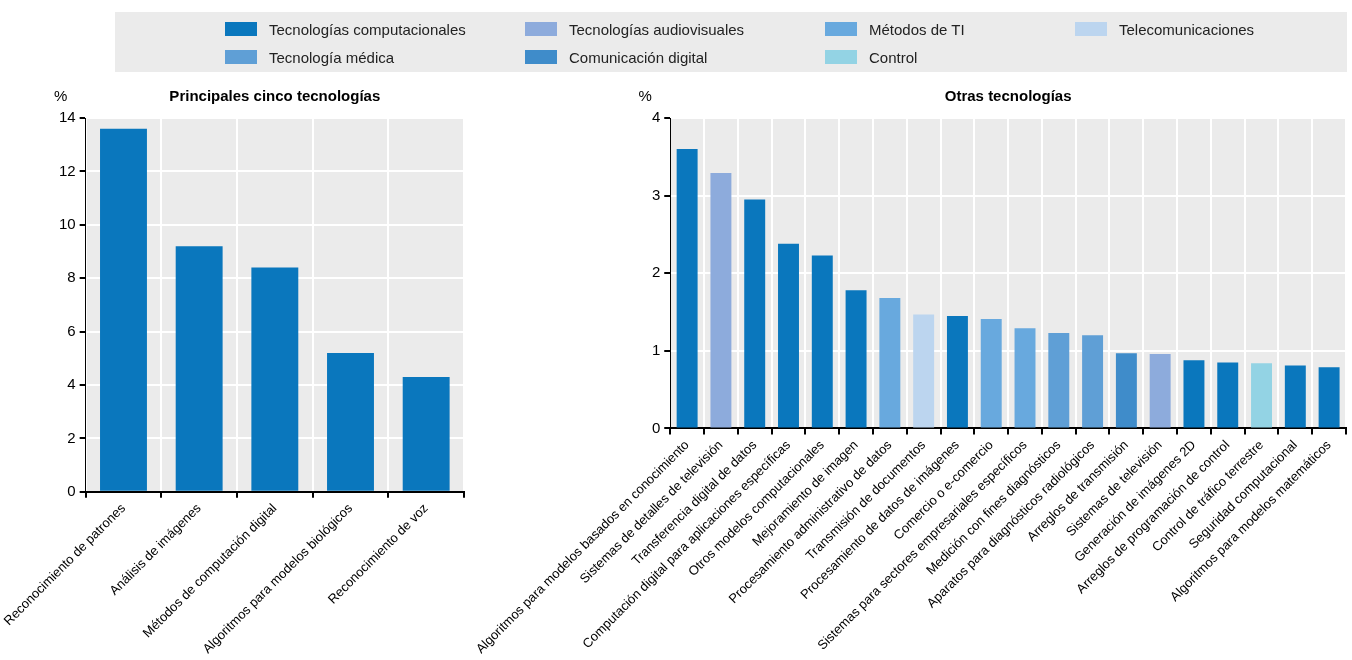 The image size is (1352, 660). I want to click on y-tick-label: 14, so click(67, 117).